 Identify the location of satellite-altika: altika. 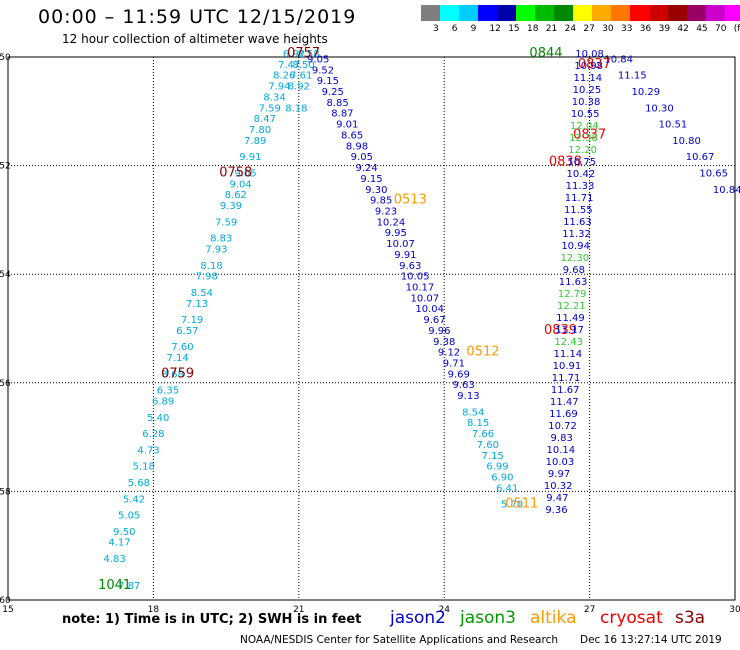
(553, 618).